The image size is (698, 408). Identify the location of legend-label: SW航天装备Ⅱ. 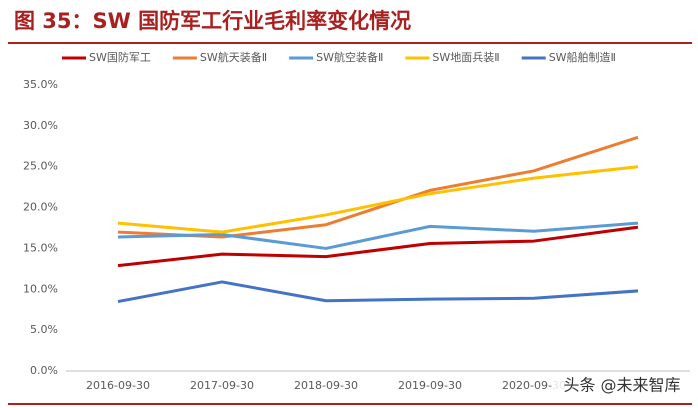
(233, 57).